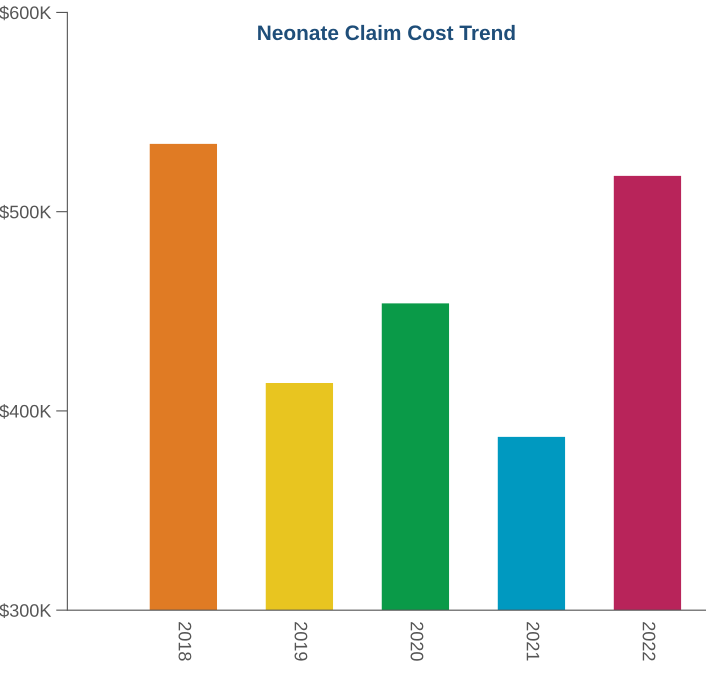 The image size is (709, 691). What do you see at coordinates (185, 641) in the screenshot?
I see `x-tick-label: 2018` at bounding box center [185, 641].